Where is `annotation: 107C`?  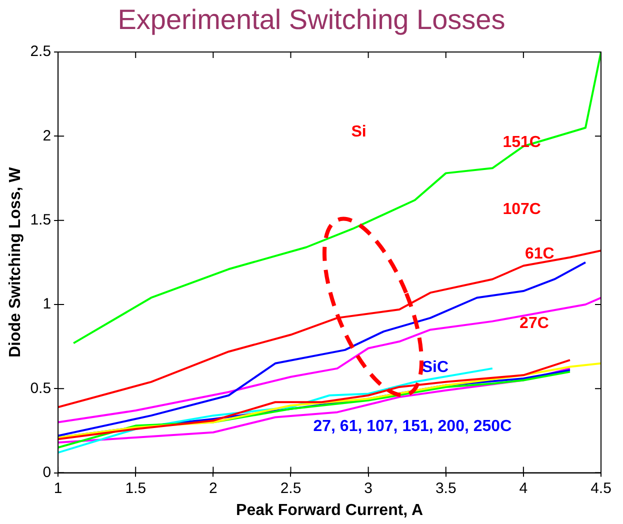
annotation: 107C is located at coordinates (522, 209).